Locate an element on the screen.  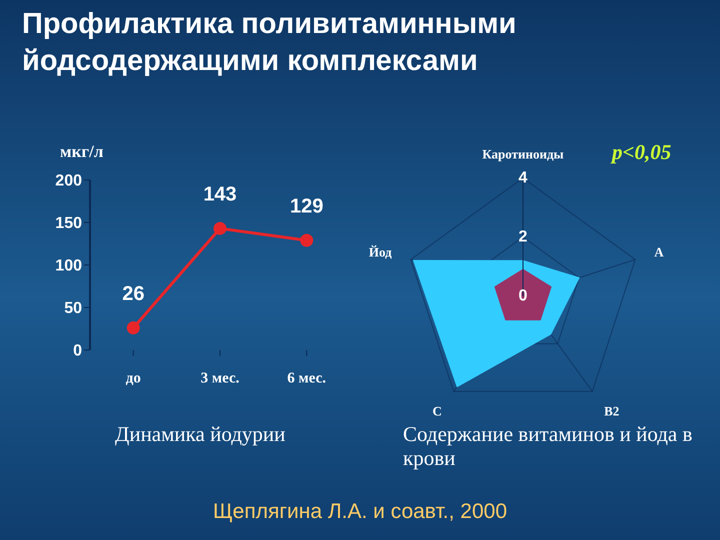
text: p<0,05 is located at coordinates (642, 152).